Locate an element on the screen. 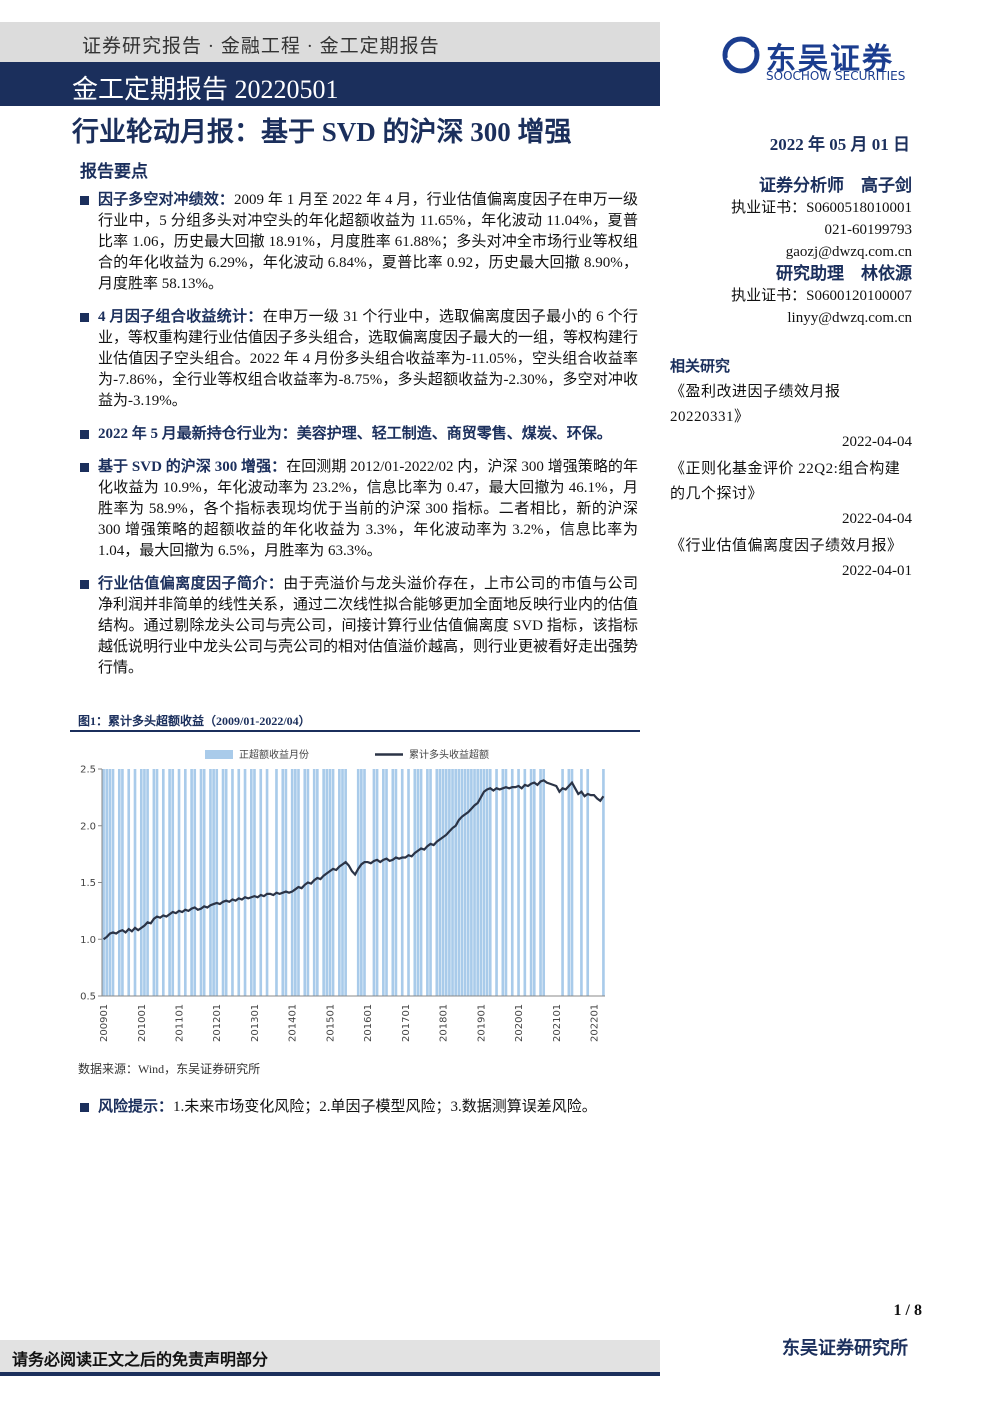  y-tick-label: 0.5 is located at coordinates (88, 997).